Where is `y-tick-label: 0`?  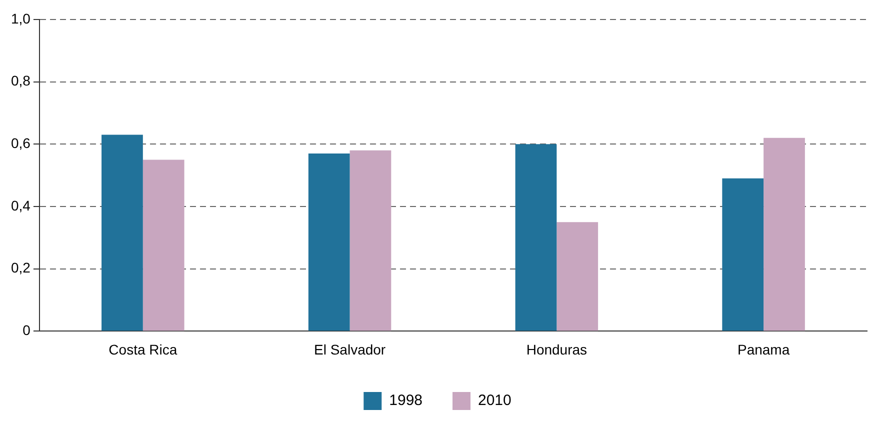
y-tick-label: 0 is located at coordinates (26, 330).